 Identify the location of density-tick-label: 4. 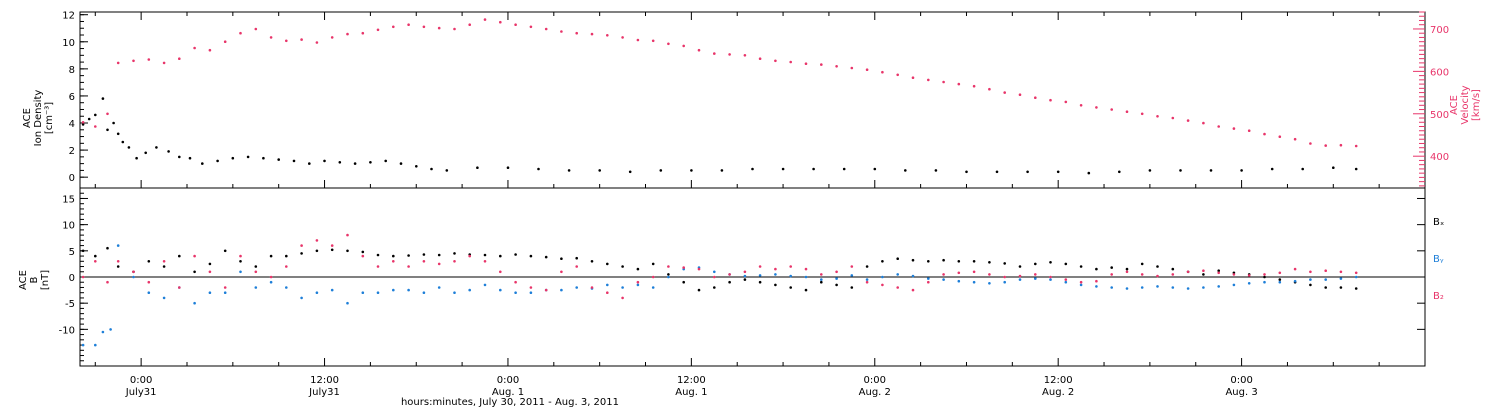
(72, 124).